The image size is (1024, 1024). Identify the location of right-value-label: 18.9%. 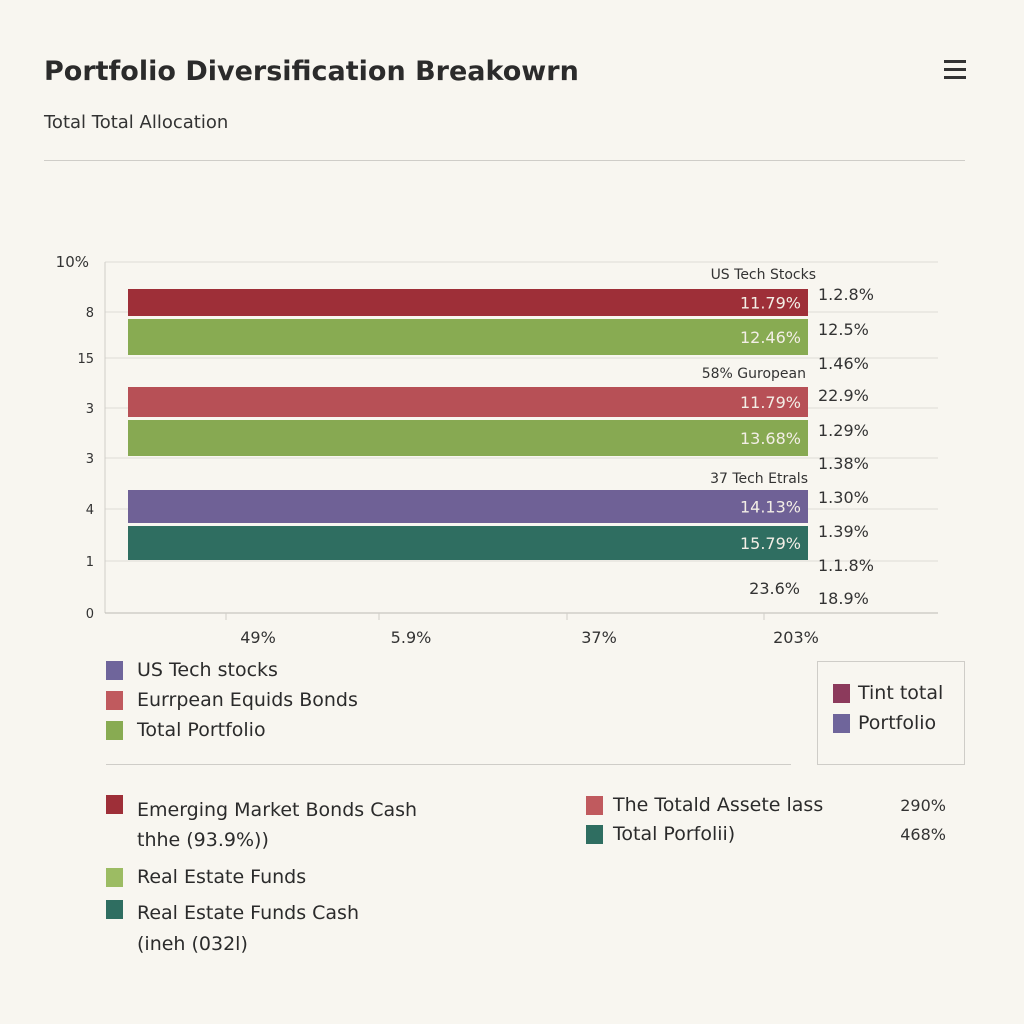
(843, 598).